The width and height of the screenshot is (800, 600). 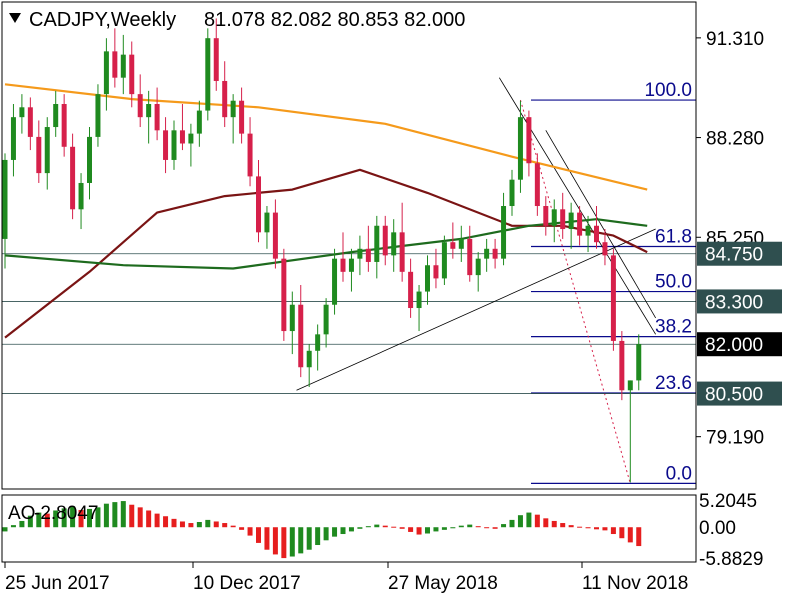 I want to click on price-level-badge: 84.750, so click(x=739, y=253).